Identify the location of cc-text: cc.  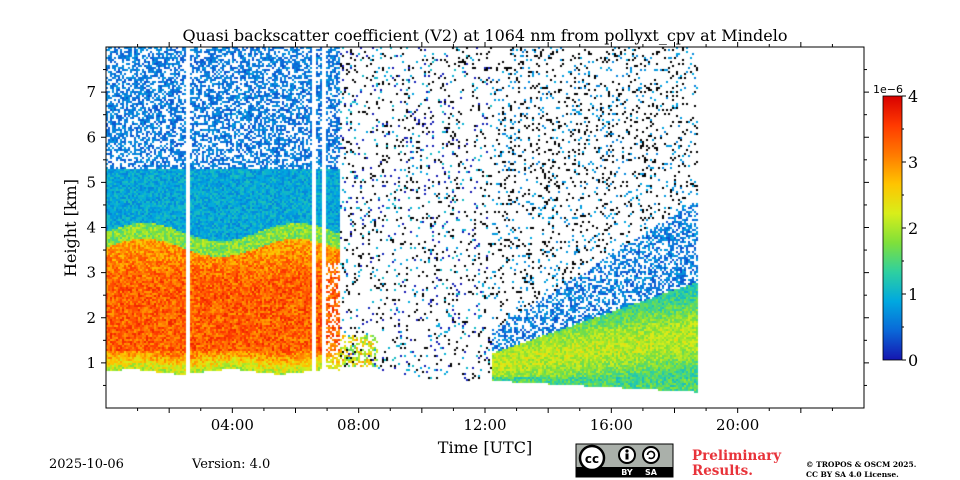
(592, 459).